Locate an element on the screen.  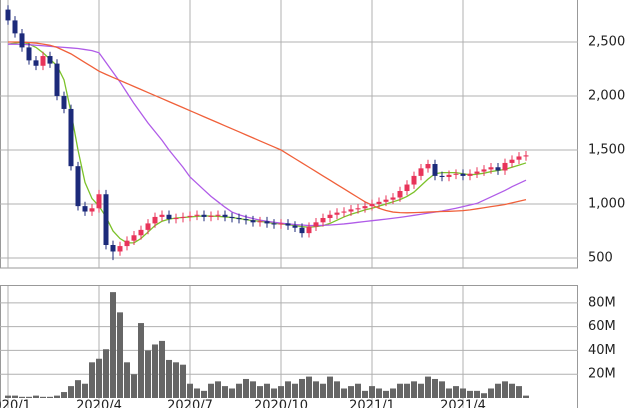
y-tick-label: 1,000 is located at coordinates (606, 203).